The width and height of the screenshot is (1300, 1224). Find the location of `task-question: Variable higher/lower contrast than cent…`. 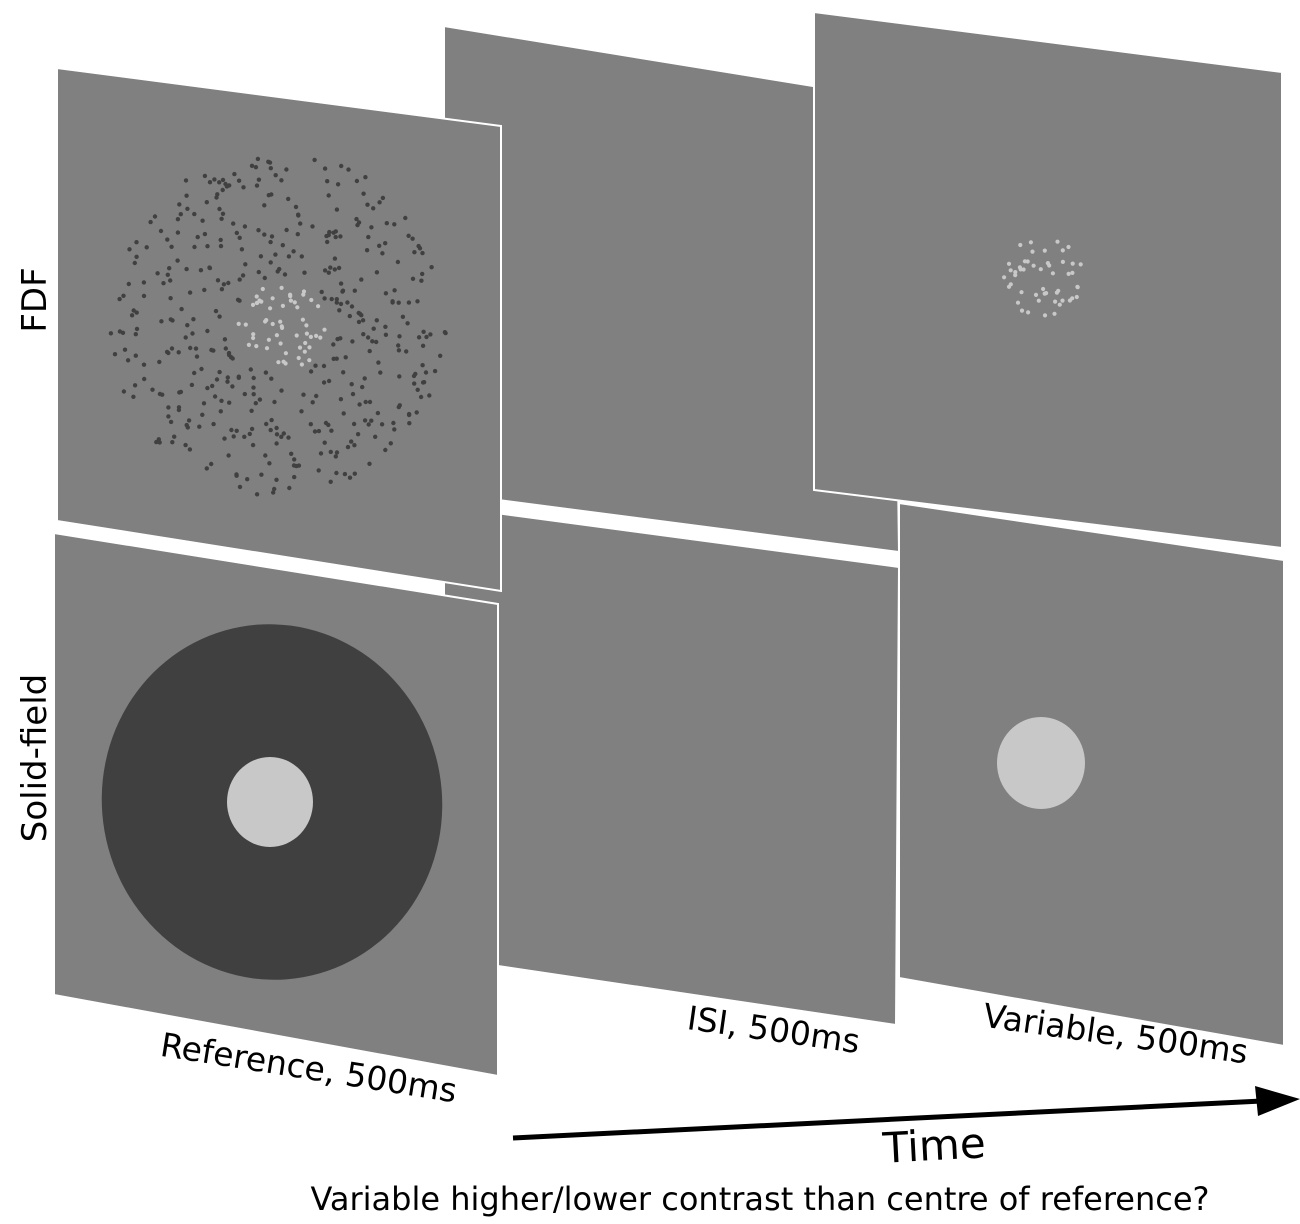

task-question: Variable higher/lower contrast than cent… is located at coordinates (759, 1199).